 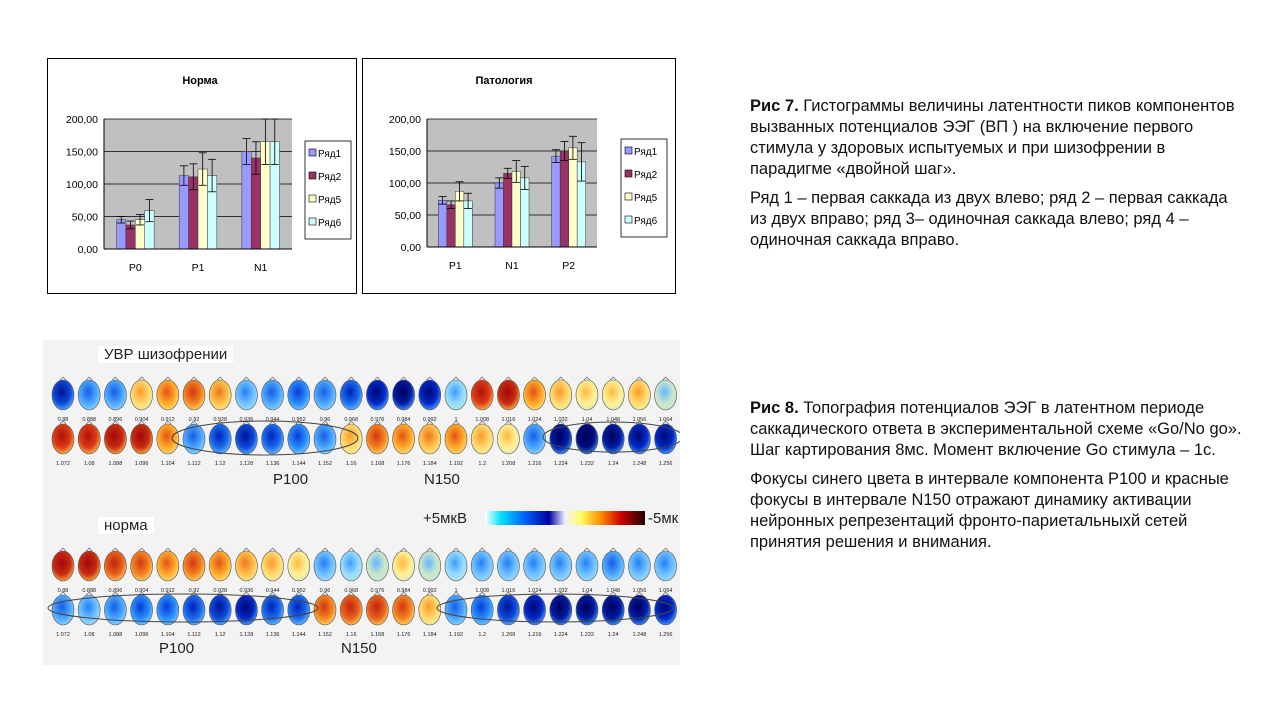 I want to click on time-label: 0.912, so click(x=168, y=420).